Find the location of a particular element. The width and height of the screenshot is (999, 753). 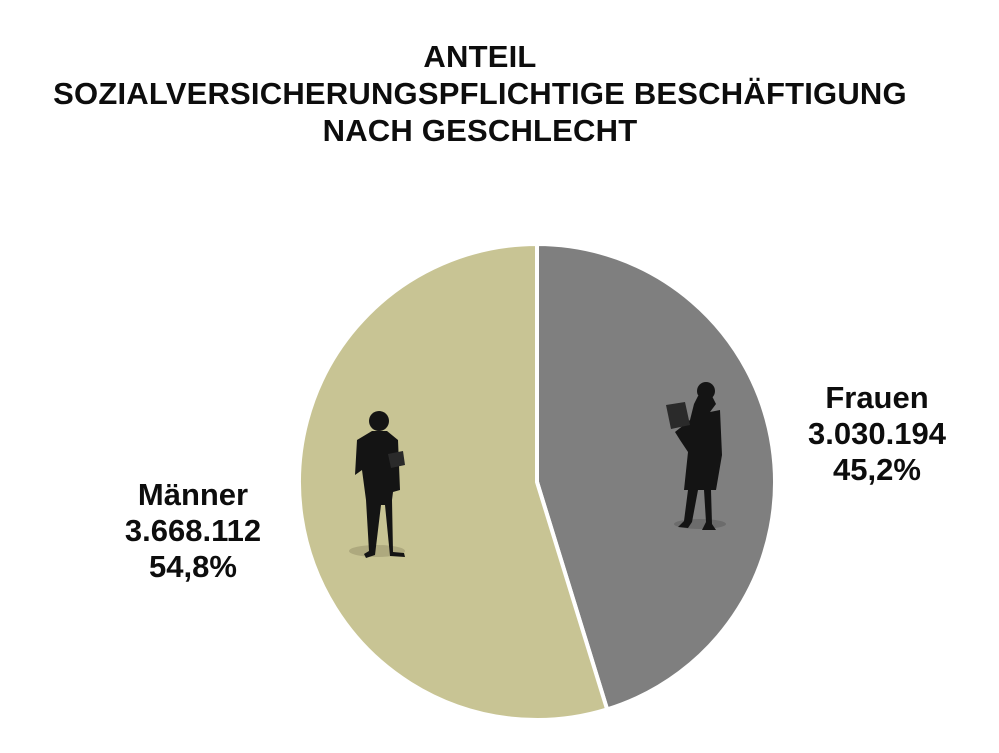

slice-value-maenner: 3.668.112 is located at coordinates (193, 530).